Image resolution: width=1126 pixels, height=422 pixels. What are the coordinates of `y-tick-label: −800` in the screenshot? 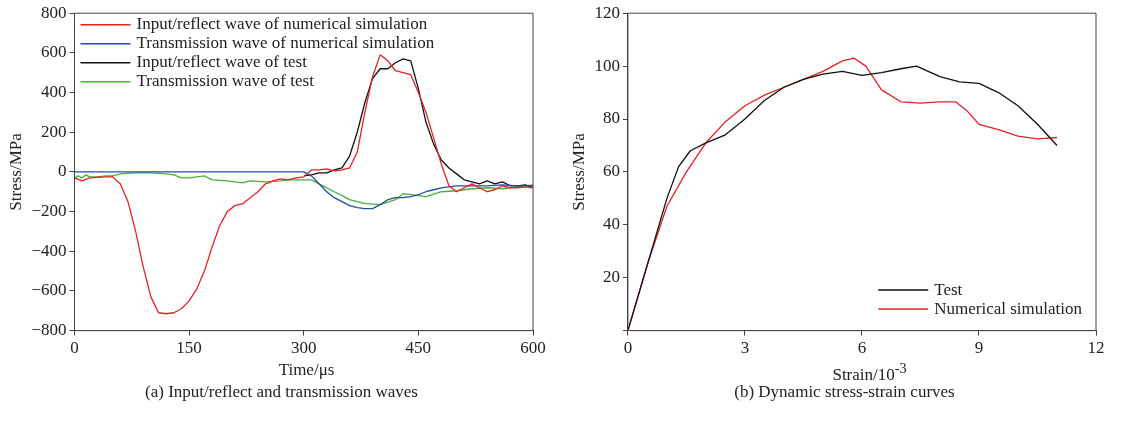 It's located at (49, 330).